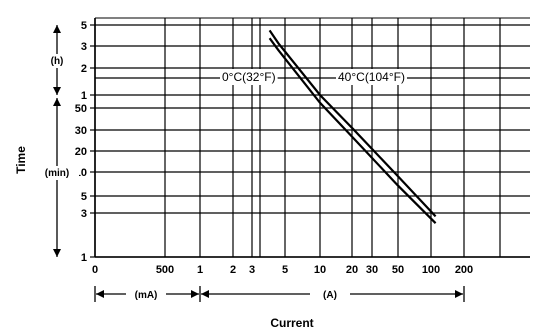  Describe the element at coordinates (330, 295) in the screenshot. I see `a-unit-label: (A)` at that location.